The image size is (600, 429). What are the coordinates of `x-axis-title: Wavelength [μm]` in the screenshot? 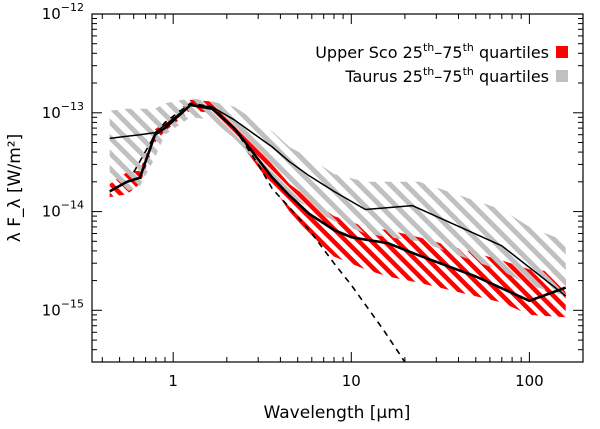 It's located at (337, 413).